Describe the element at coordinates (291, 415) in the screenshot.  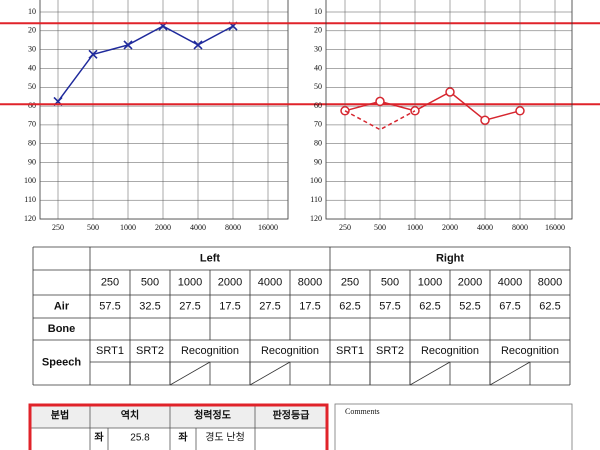
I see `summary-header: 판정등급` at that location.